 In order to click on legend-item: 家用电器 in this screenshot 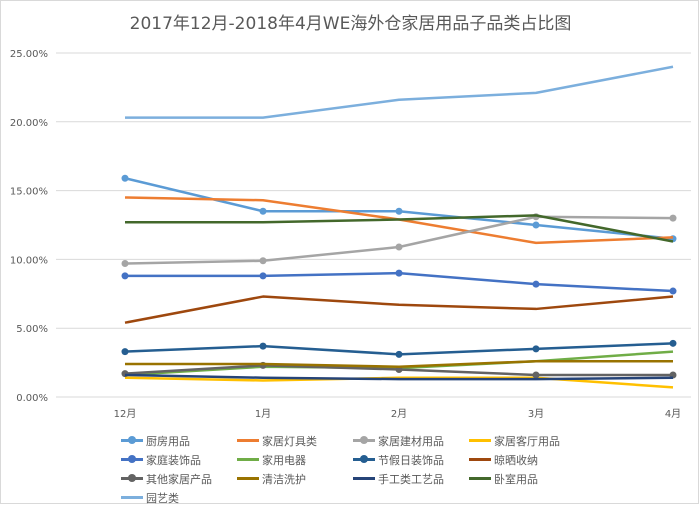, I will do `click(295, 459)`.